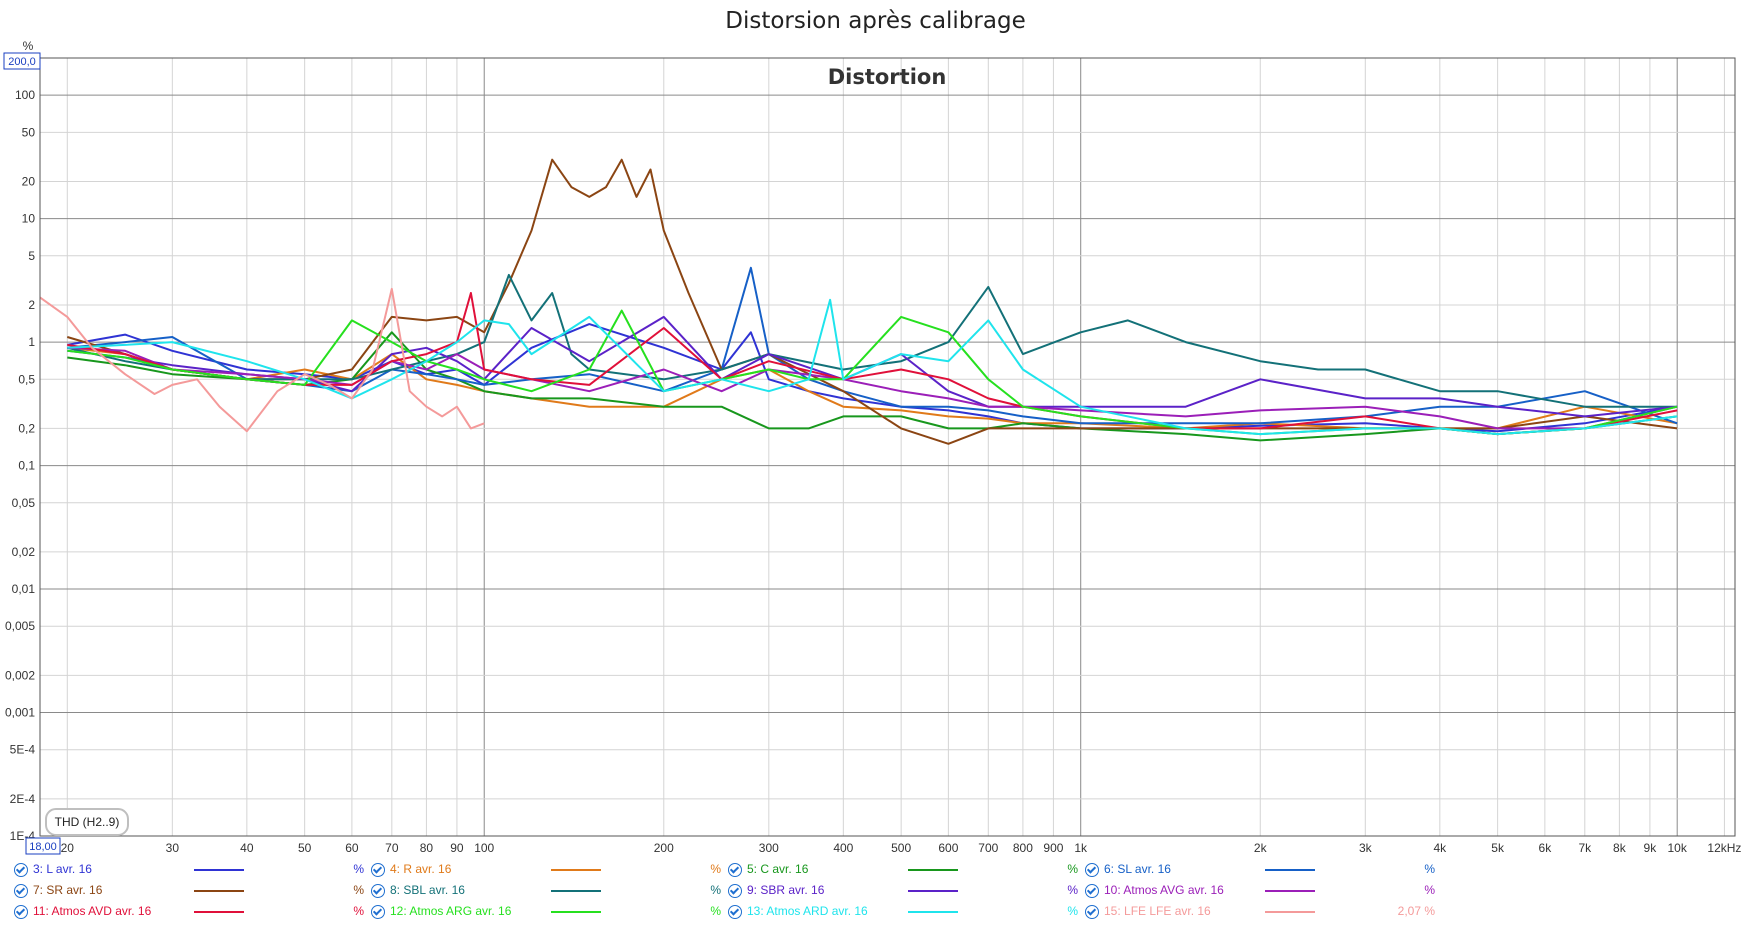 The width and height of the screenshot is (1751, 928). I want to click on y-tick-label: 2, so click(31, 305).